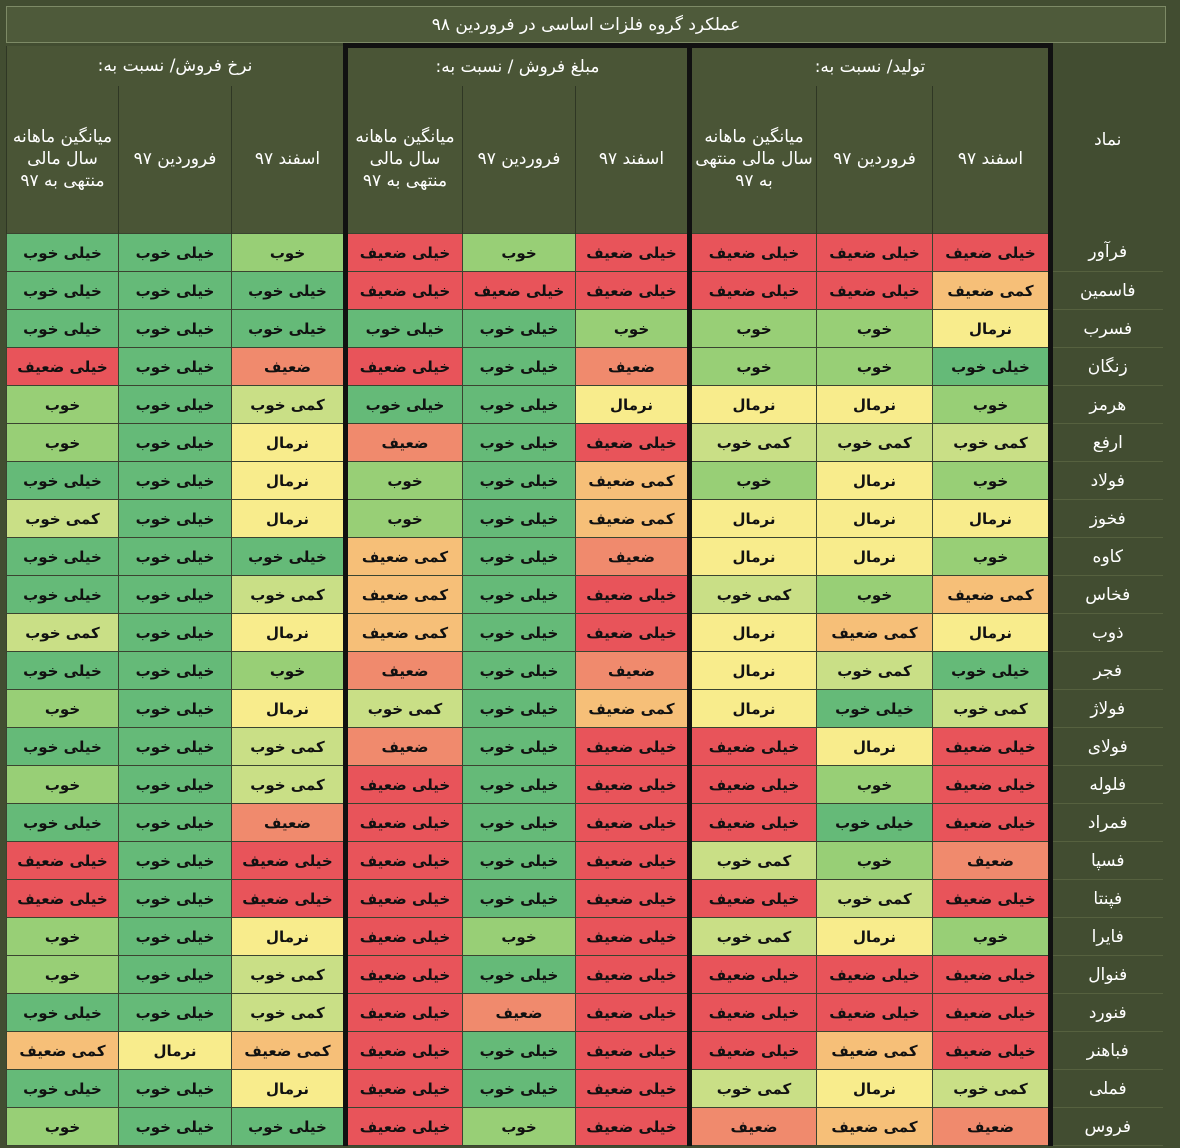  Describe the element at coordinates (516, 64) in the screenshot. I see `group-header-sales-amount: مبلغ فروش / نسبت به:` at that location.